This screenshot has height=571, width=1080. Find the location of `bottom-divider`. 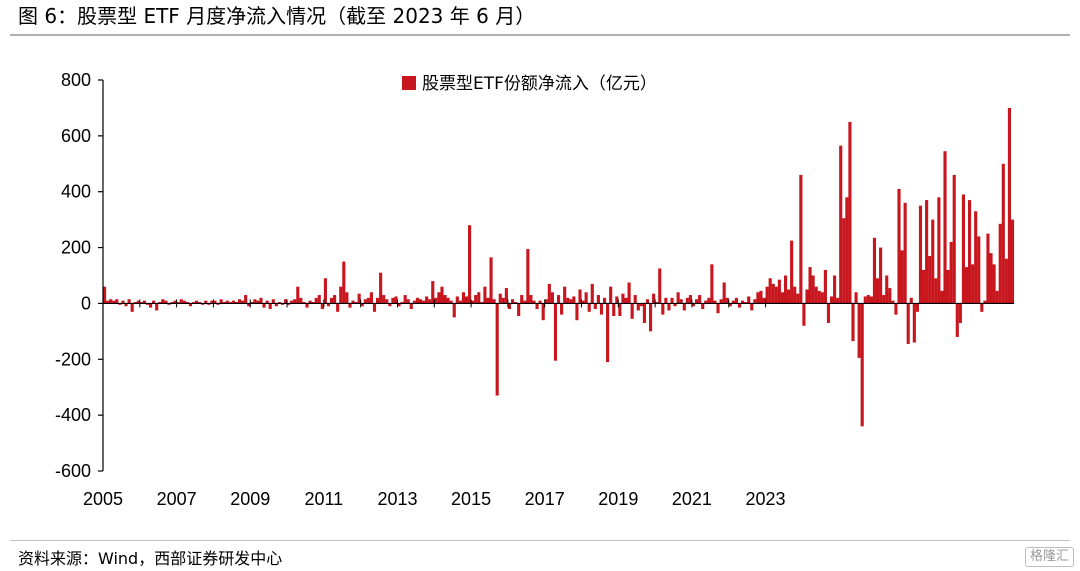

bottom-divider is located at coordinates (540, 540).